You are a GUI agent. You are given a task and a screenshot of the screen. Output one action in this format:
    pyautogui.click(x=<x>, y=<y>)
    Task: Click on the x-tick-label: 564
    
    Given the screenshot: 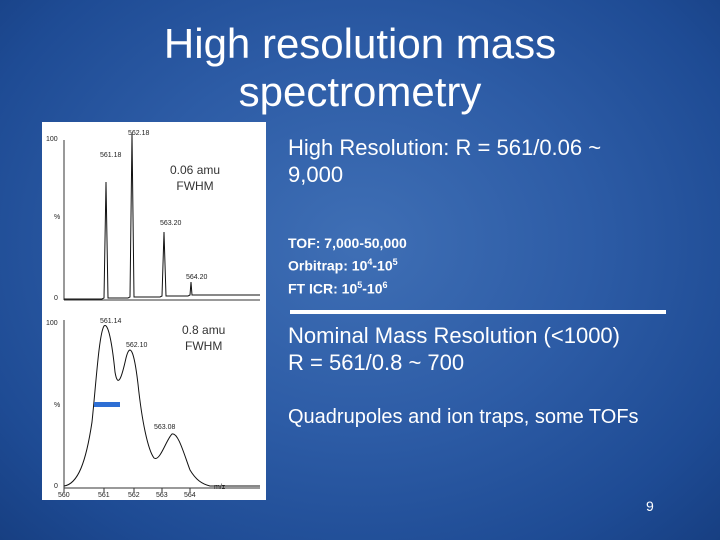 What is the action you would take?
    pyautogui.click(x=190, y=495)
    